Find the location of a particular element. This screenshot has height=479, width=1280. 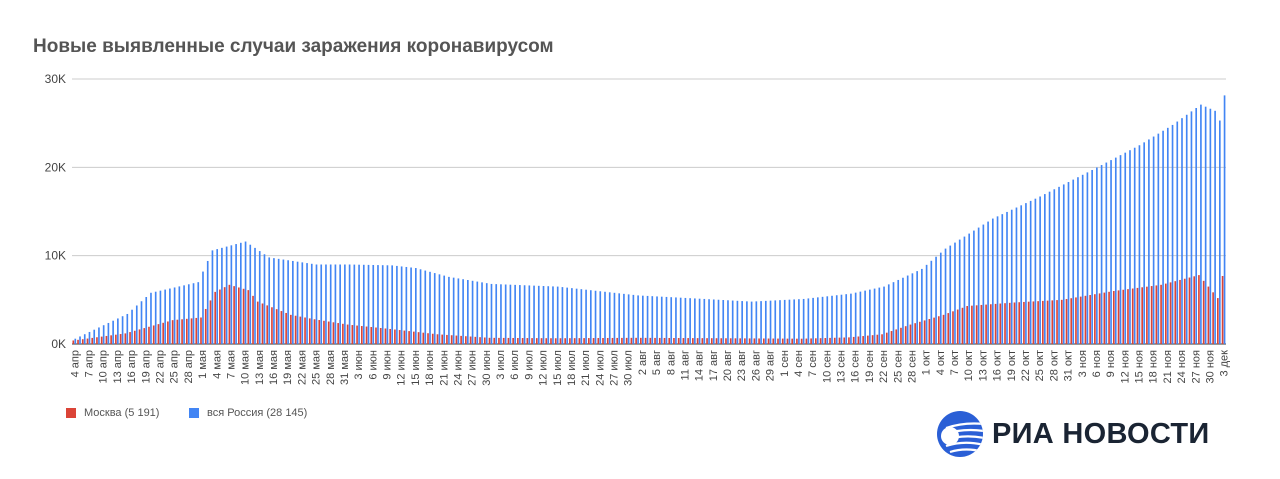

x-tick-label: 7 мая is located at coordinates (231, 364).